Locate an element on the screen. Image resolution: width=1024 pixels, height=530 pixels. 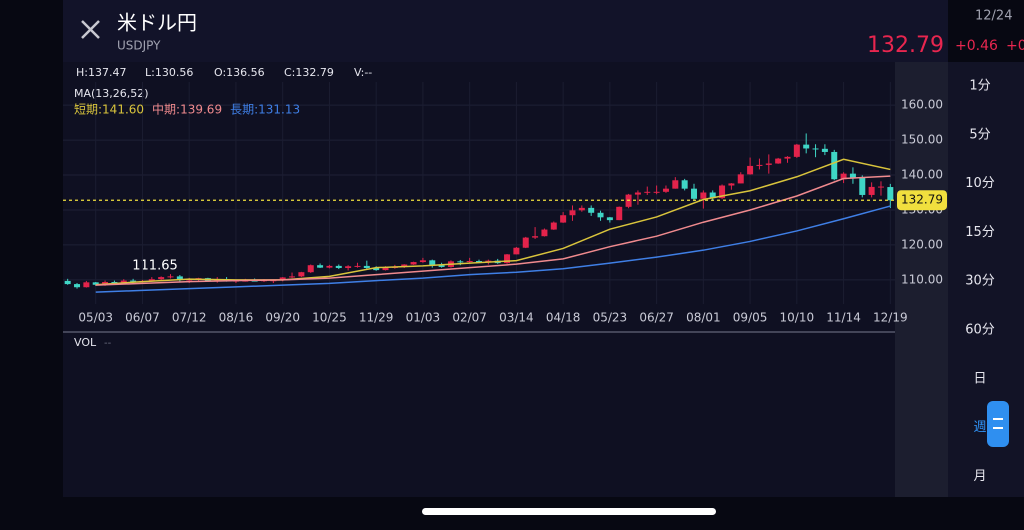
vol-value: -- is located at coordinates (108, 343).